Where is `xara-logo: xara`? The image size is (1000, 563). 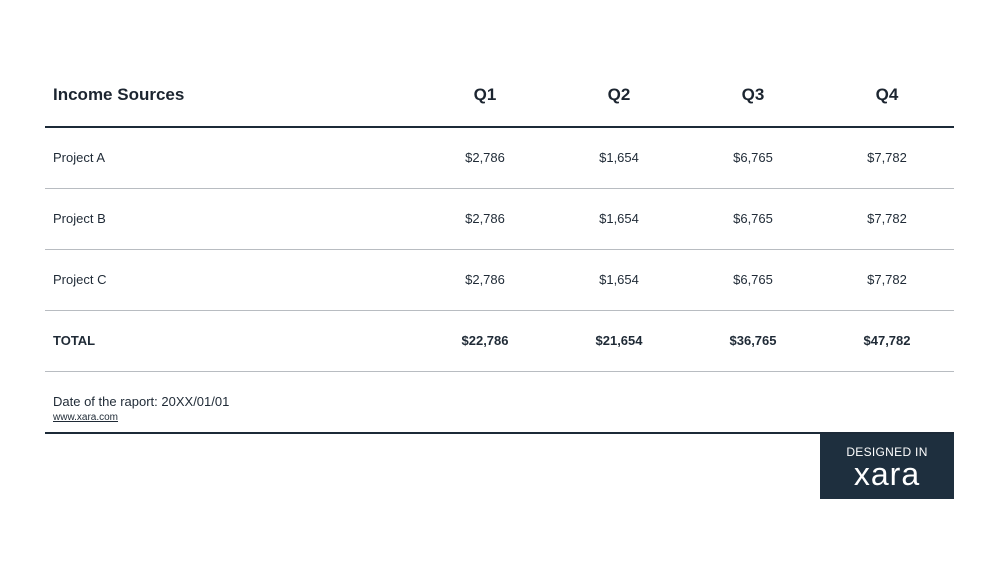
xara-logo: xara is located at coordinates (887, 474).